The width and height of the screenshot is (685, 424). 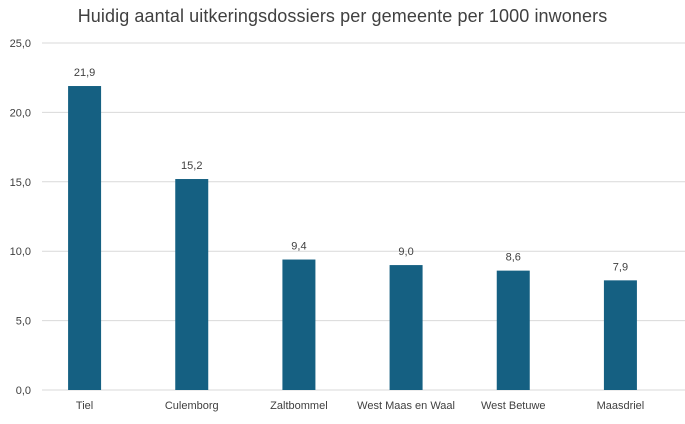 I want to click on data-label-4: 8,6, so click(x=513, y=258).